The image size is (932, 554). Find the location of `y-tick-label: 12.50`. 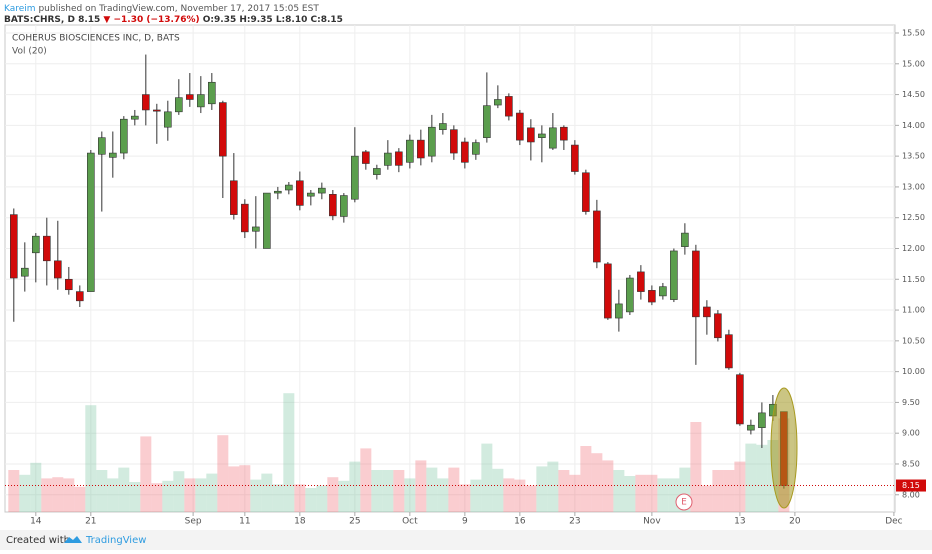

y-tick-label: 12.50 is located at coordinates (913, 217).